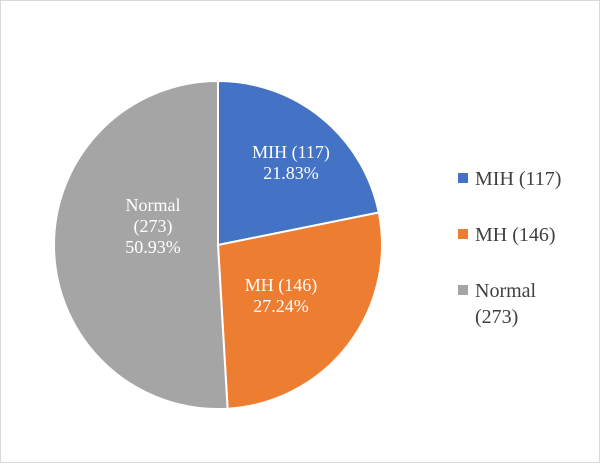 The width and height of the screenshot is (600, 467). I want to click on slice-label-2-line-1: (273), so click(153, 226).